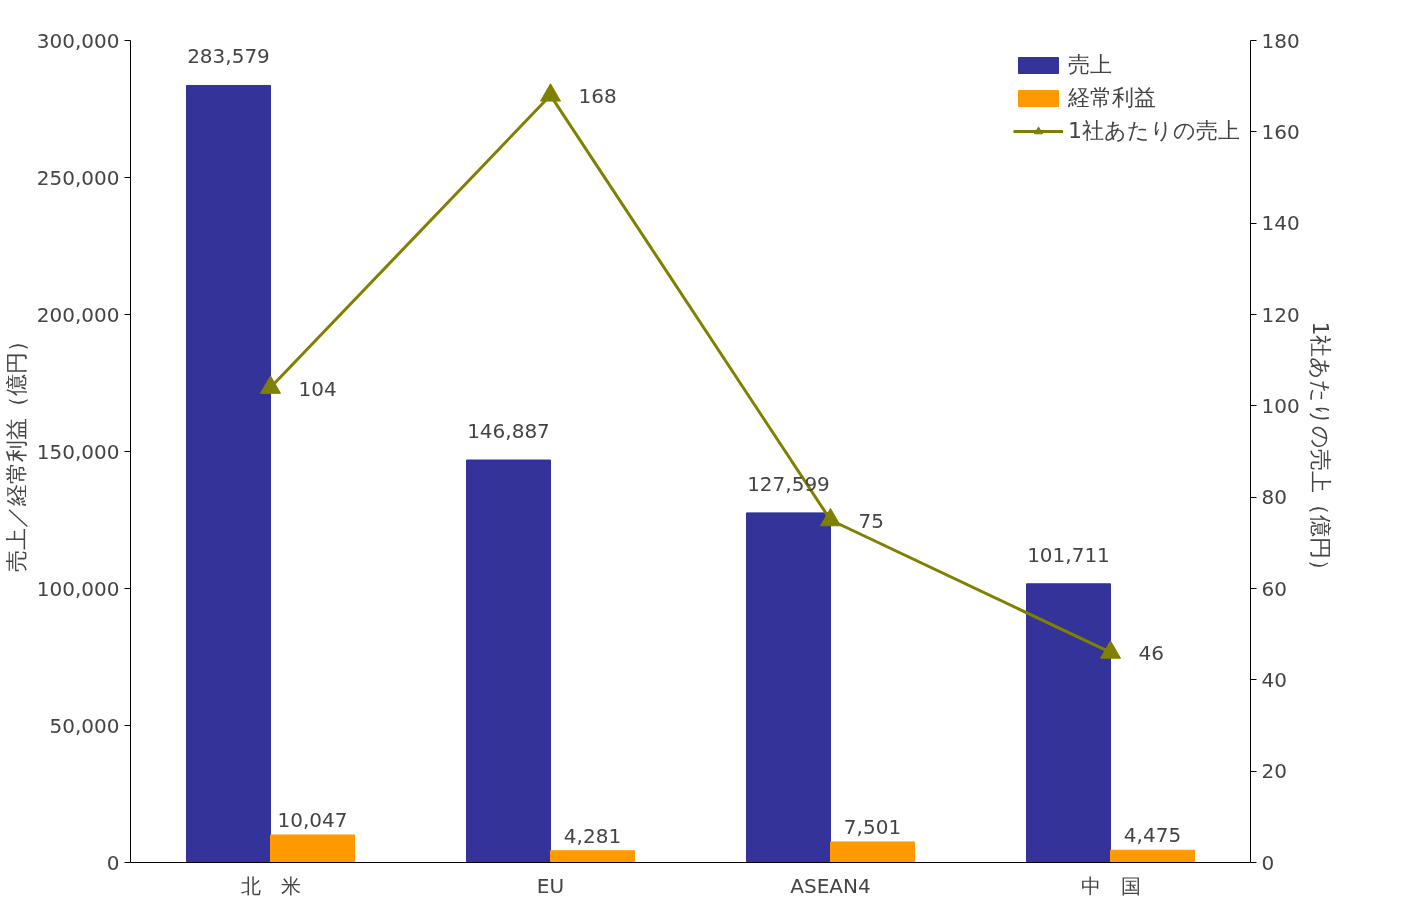 Image resolution: width=1414 pixels, height=923 pixels. Describe the element at coordinates (1268, 862) in the screenshot. I see `y2-tick-label: 0` at that location.